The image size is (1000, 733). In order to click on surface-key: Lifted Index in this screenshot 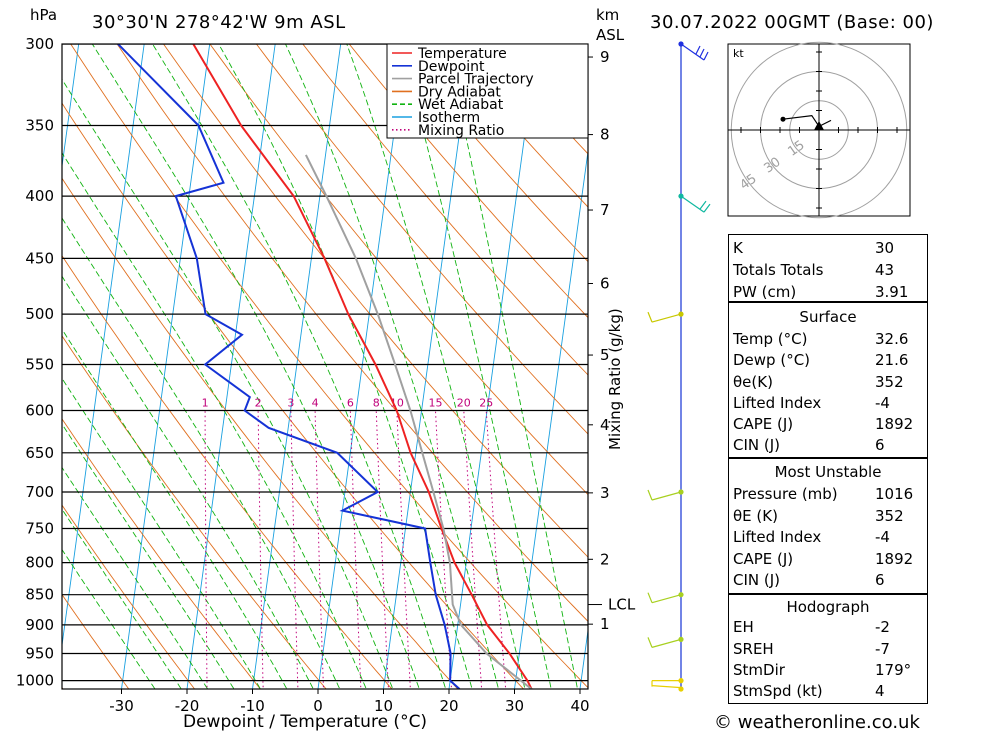, I will do `click(777, 403)`.